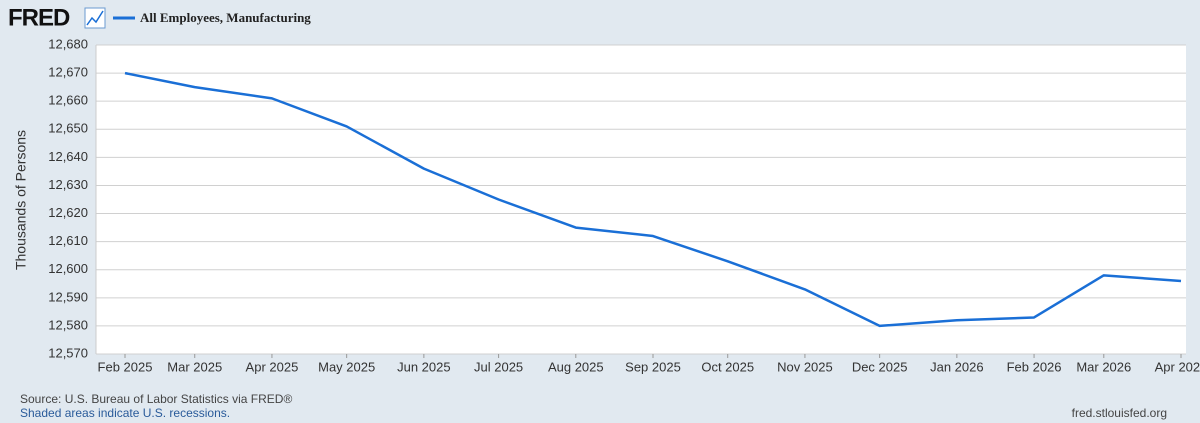 This screenshot has height=423, width=1200. What do you see at coordinates (68, 296) in the screenshot?
I see `y-tick-label: 12,590` at bounding box center [68, 296].